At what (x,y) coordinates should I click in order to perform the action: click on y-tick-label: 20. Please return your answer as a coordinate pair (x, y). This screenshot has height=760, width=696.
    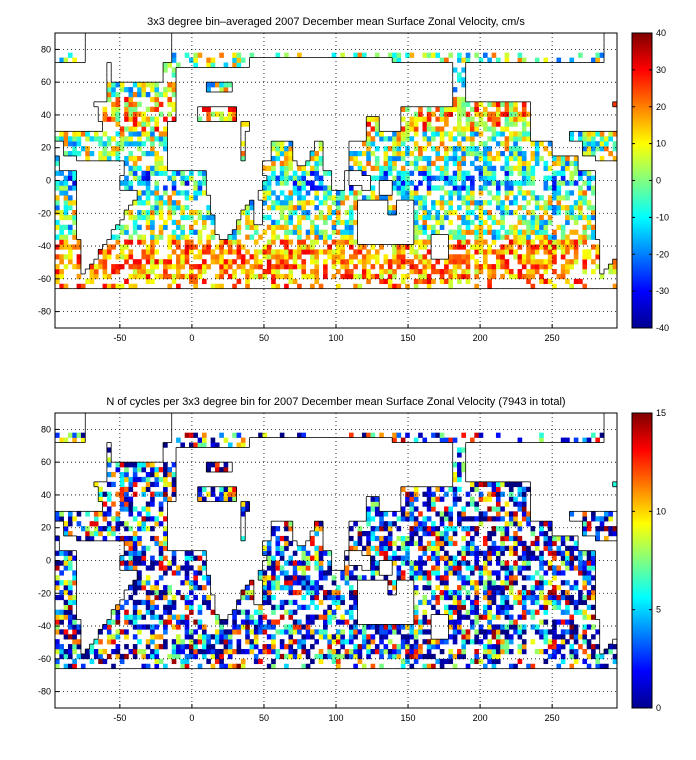
    Looking at the image, I should click on (46, 148).